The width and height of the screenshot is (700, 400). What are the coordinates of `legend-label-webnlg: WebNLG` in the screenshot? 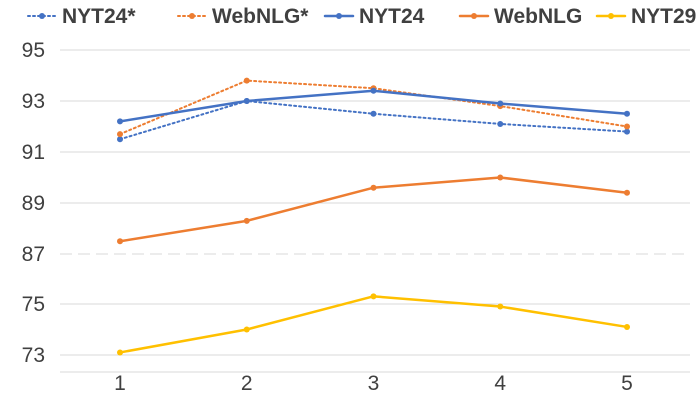 It's located at (538, 16).